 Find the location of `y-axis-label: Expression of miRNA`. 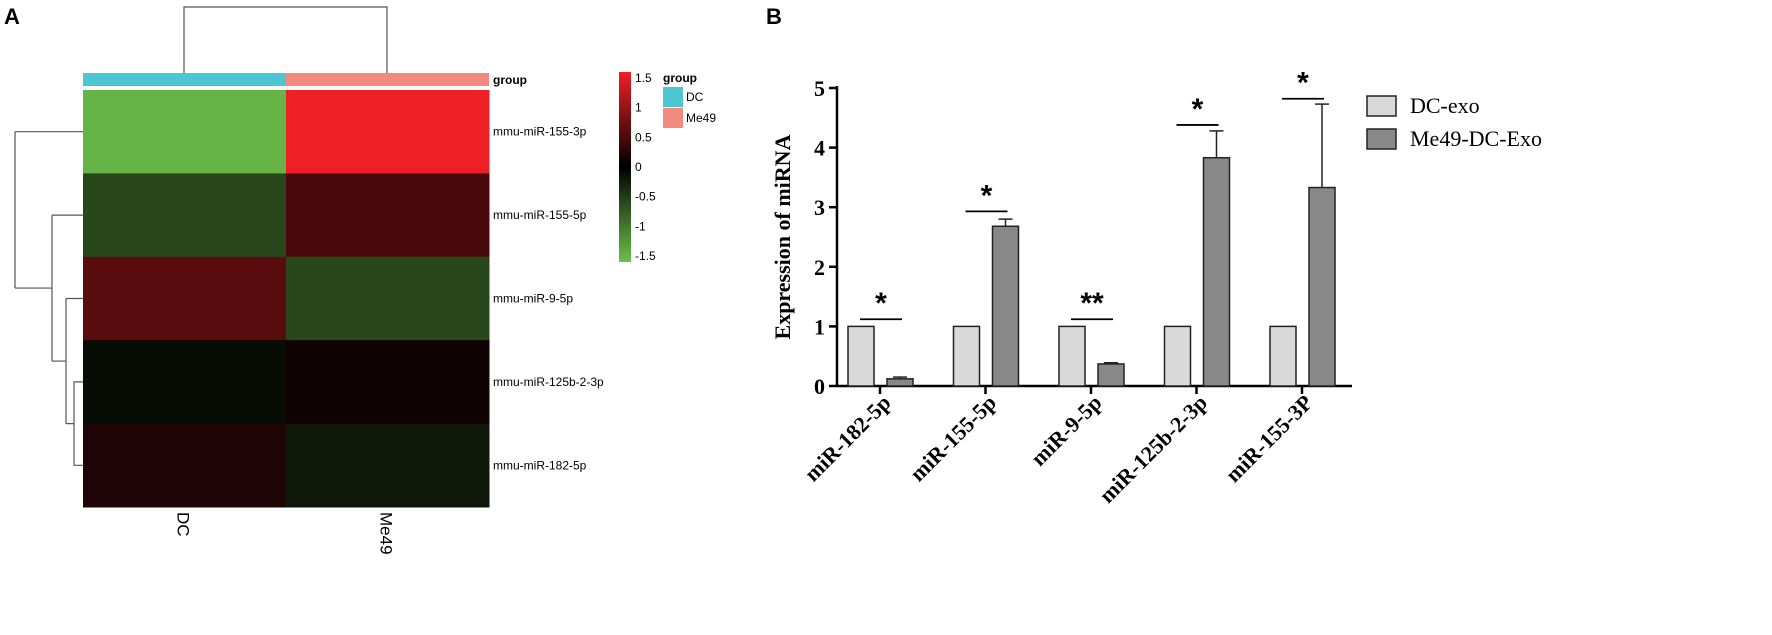

y-axis-label: Expression of miRNA is located at coordinates (782, 236).